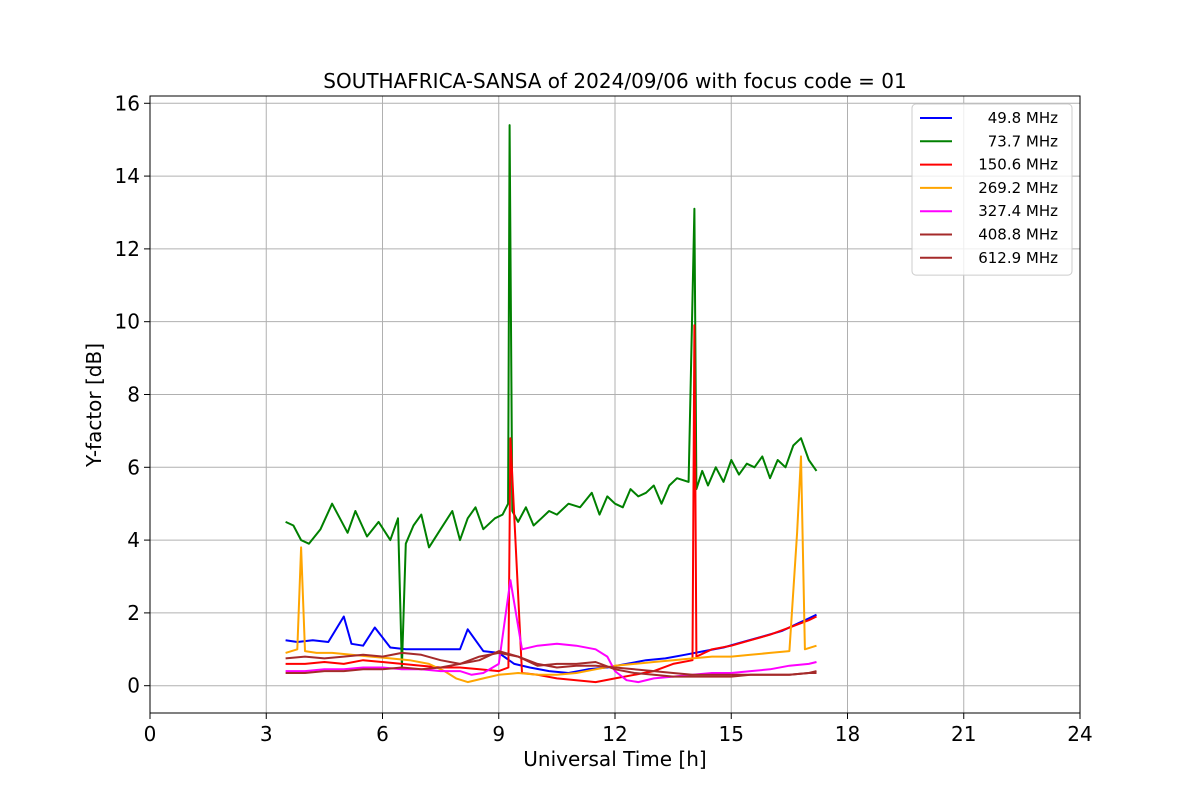  What do you see at coordinates (1018, 211) in the screenshot?
I see `legend-entry-label: 327.4 MHz` at bounding box center [1018, 211].